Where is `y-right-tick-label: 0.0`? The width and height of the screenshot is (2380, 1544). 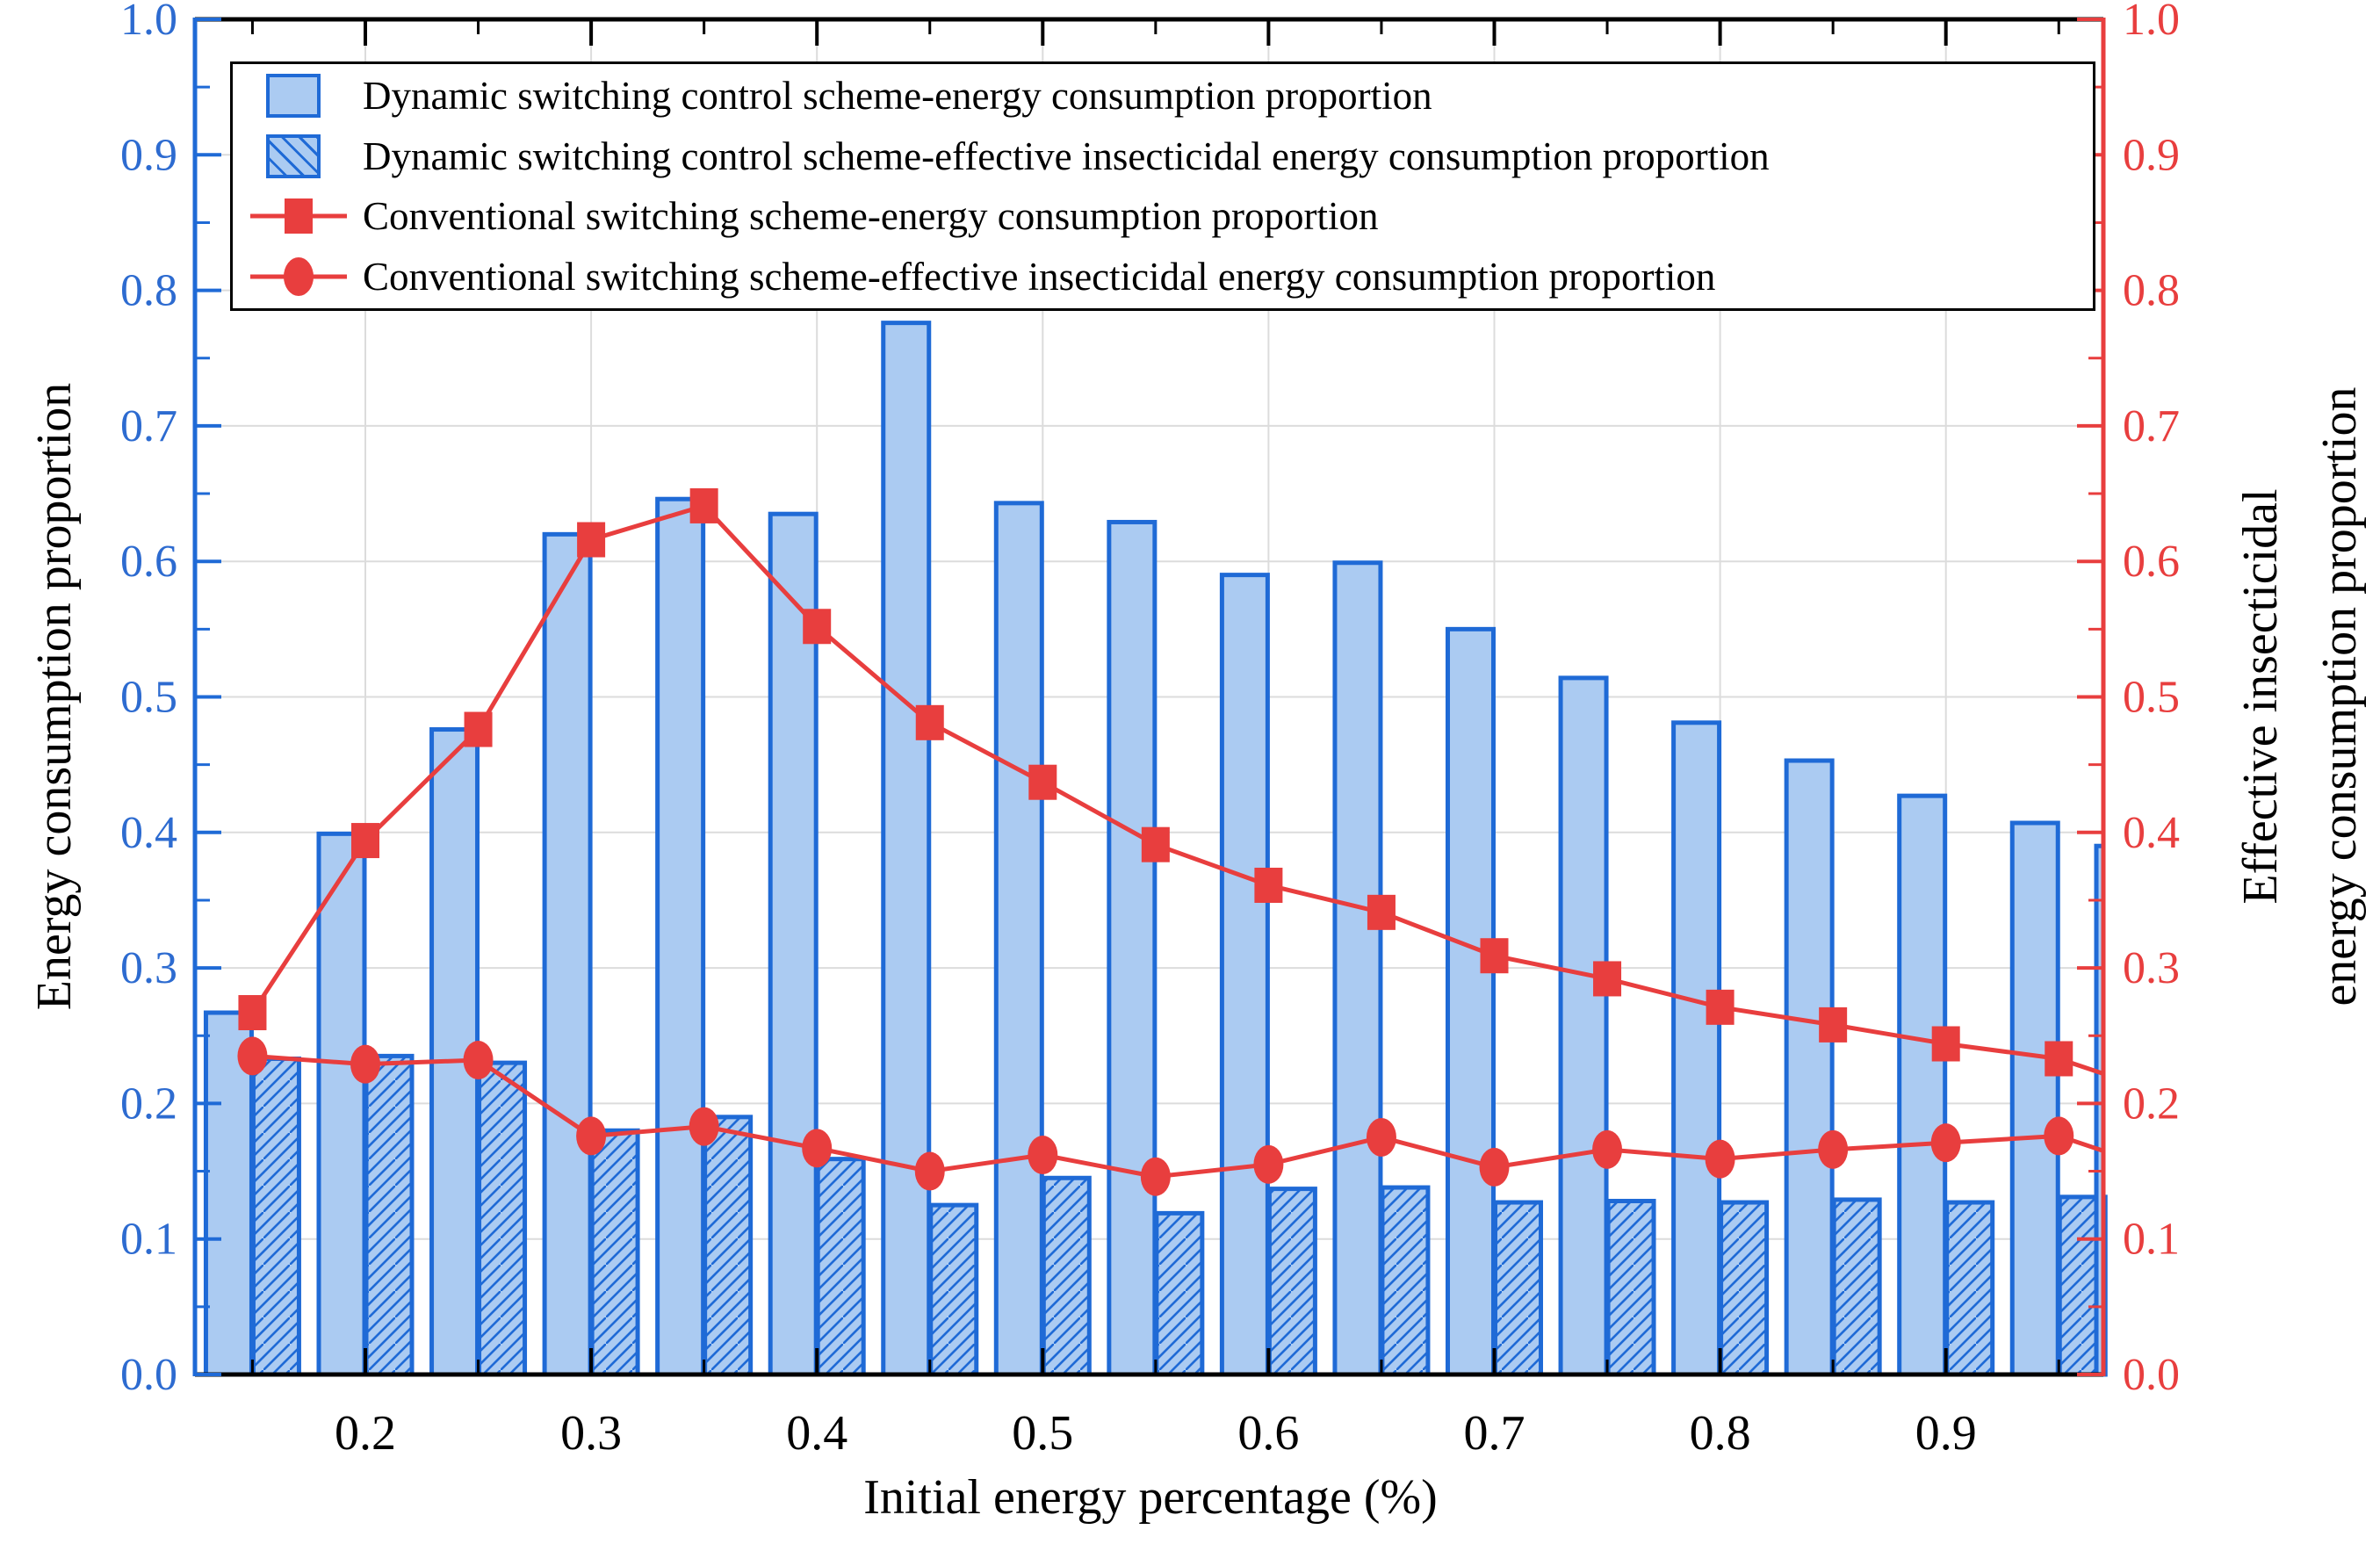 y-right-tick-label: 0.0 is located at coordinates (2151, 1375).